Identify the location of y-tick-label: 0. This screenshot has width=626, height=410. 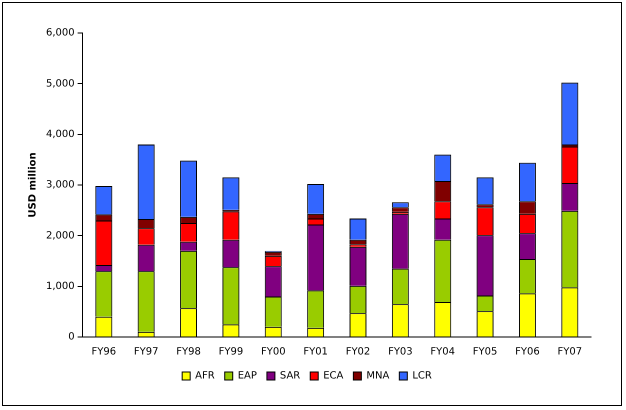
(71, 337).